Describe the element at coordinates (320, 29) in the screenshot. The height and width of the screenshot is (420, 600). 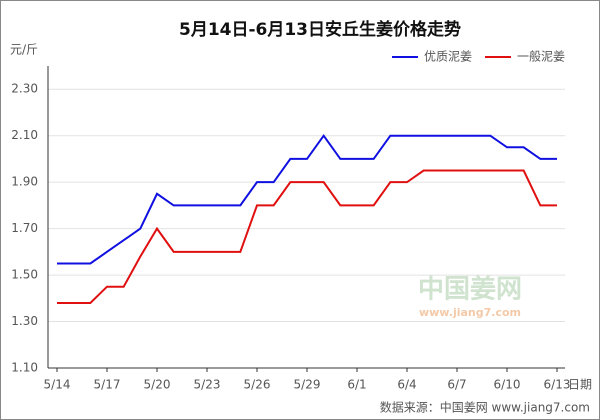
I see `chart-title: 5月14日-6月13日安丘生姜价格走势` at that location.